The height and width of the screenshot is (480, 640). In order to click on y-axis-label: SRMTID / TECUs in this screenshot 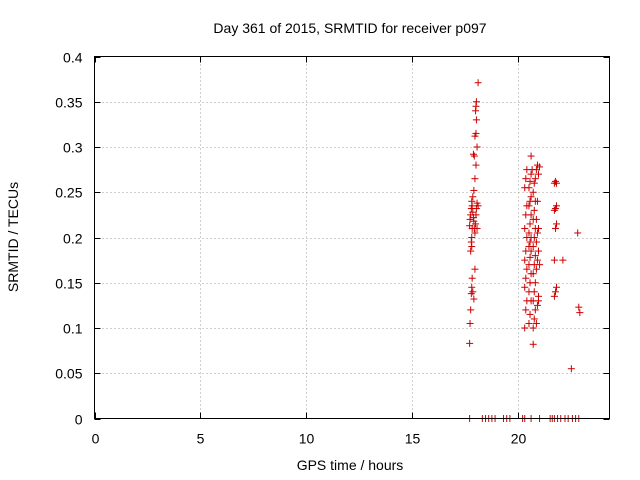, I will do `click(13, 237)`.